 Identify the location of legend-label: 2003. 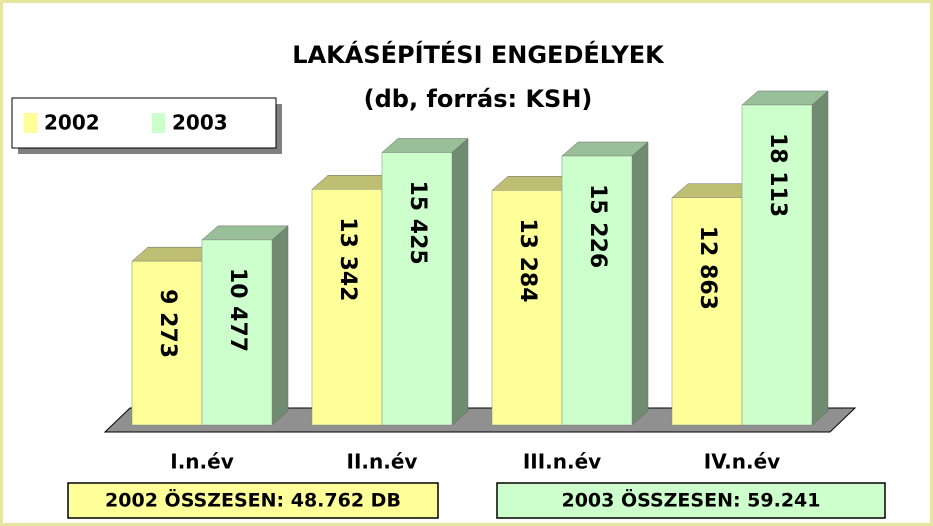
(200, 123).